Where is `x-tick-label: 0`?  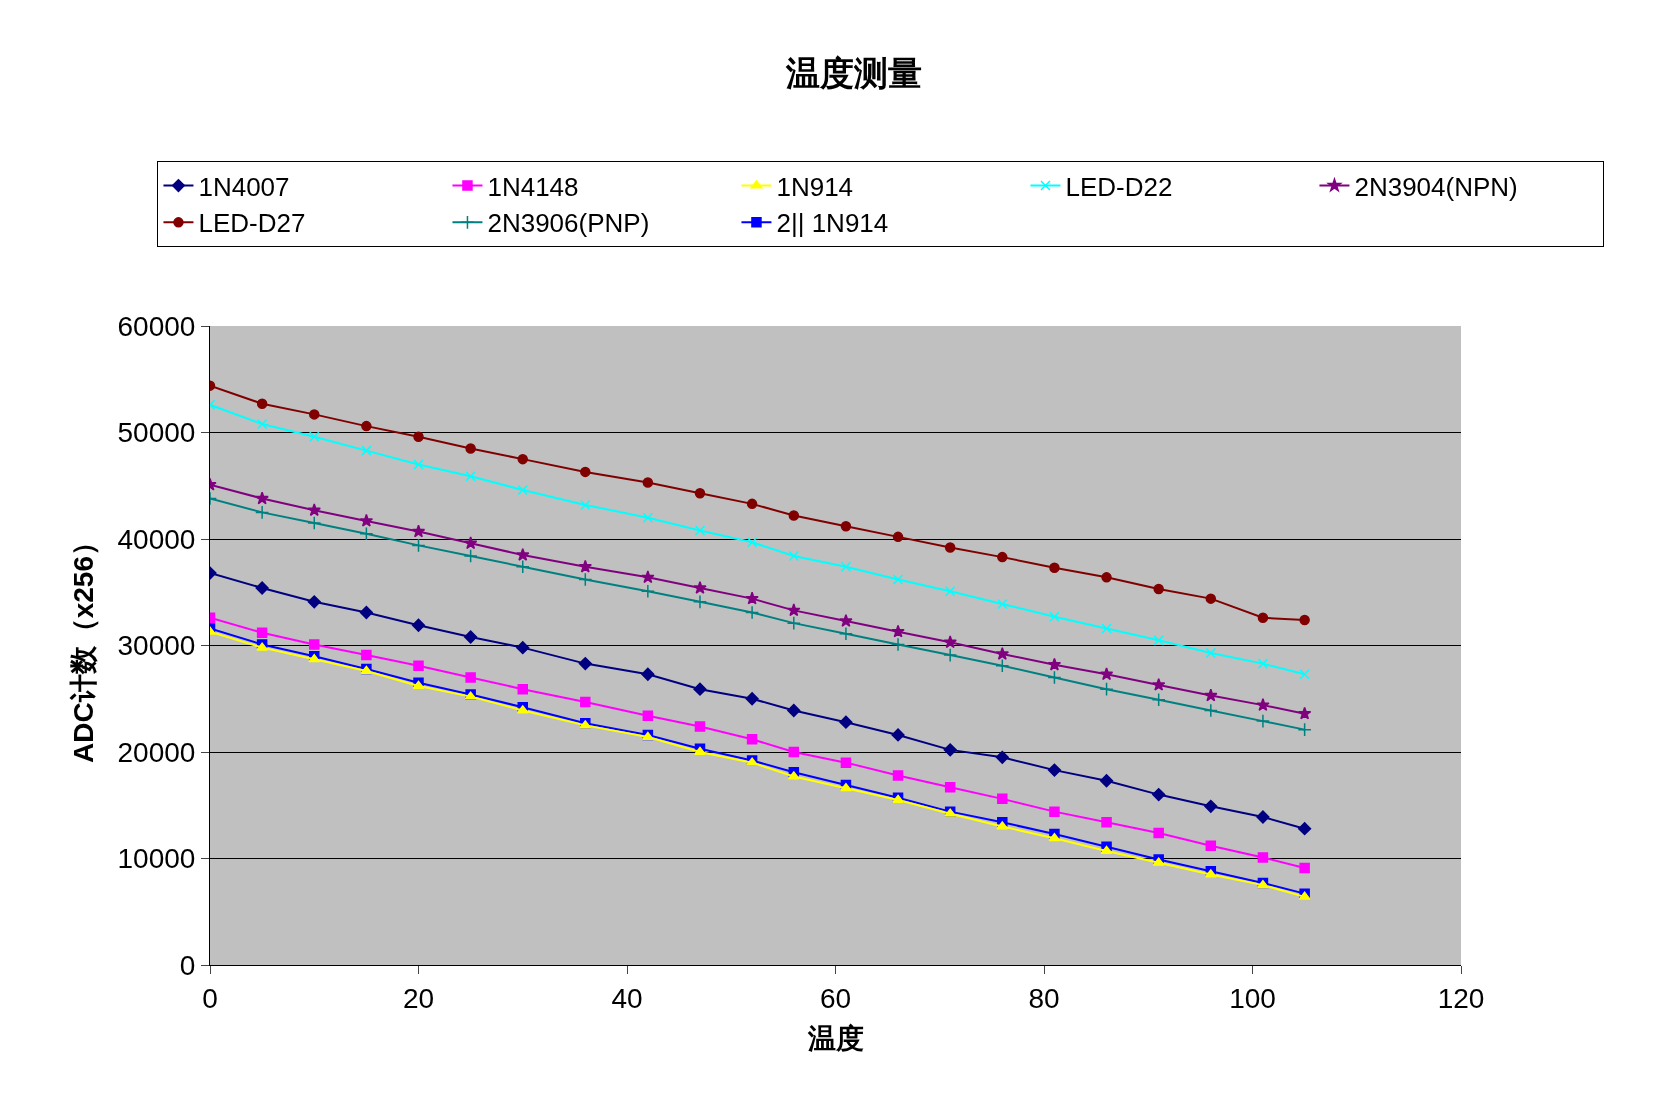
x-tick-label: 0 is located at coordinates (210, 998).